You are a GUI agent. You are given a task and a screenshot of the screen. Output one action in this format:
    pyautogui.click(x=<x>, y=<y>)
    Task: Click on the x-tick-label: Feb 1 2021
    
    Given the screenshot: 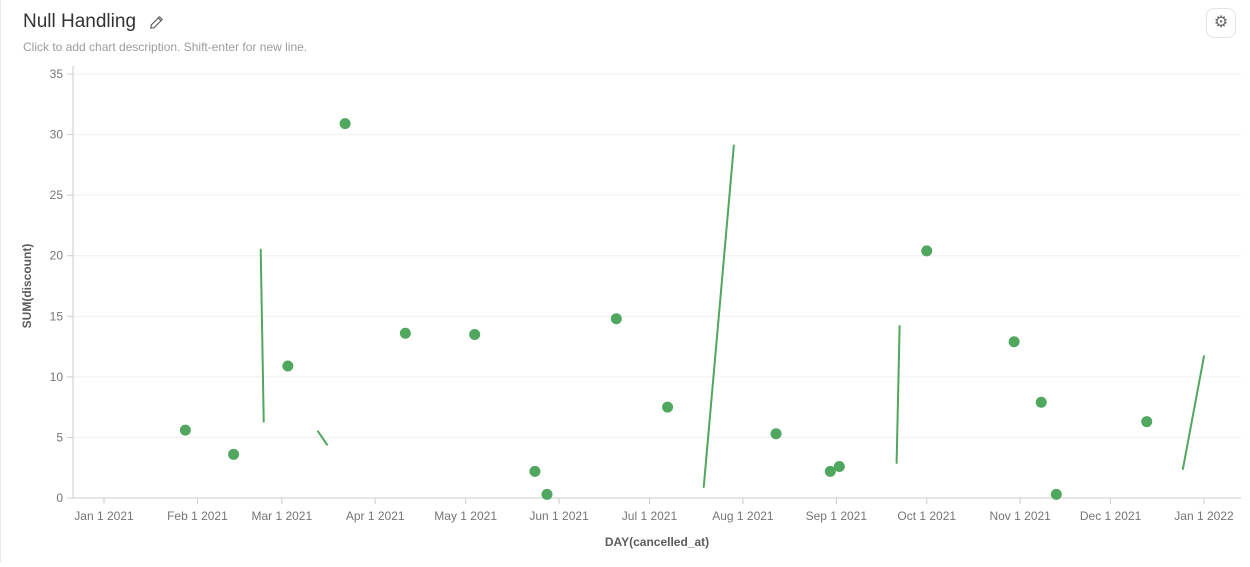 What is the action you would take?
    pyautogui.click(x=197, y=516)
    